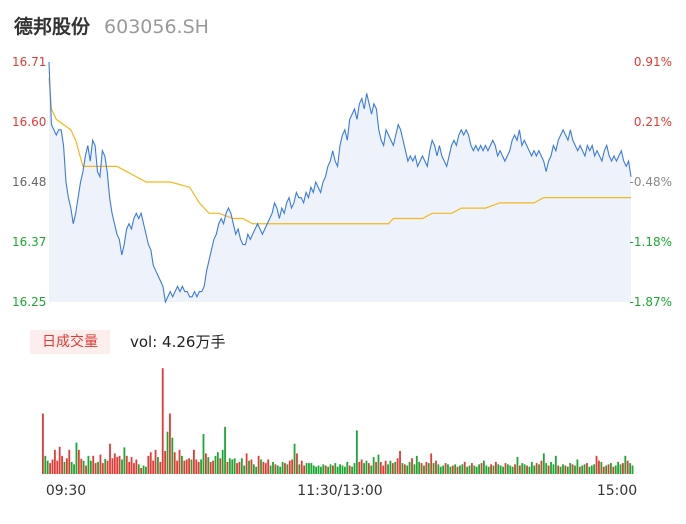 Image resolution: width=686 pixels, height=524 pixels. What do you see at coordinates (29, 302) in the screenshot?
I see `y-price-tick-label: 16.25` at bounding box center [29, 302].